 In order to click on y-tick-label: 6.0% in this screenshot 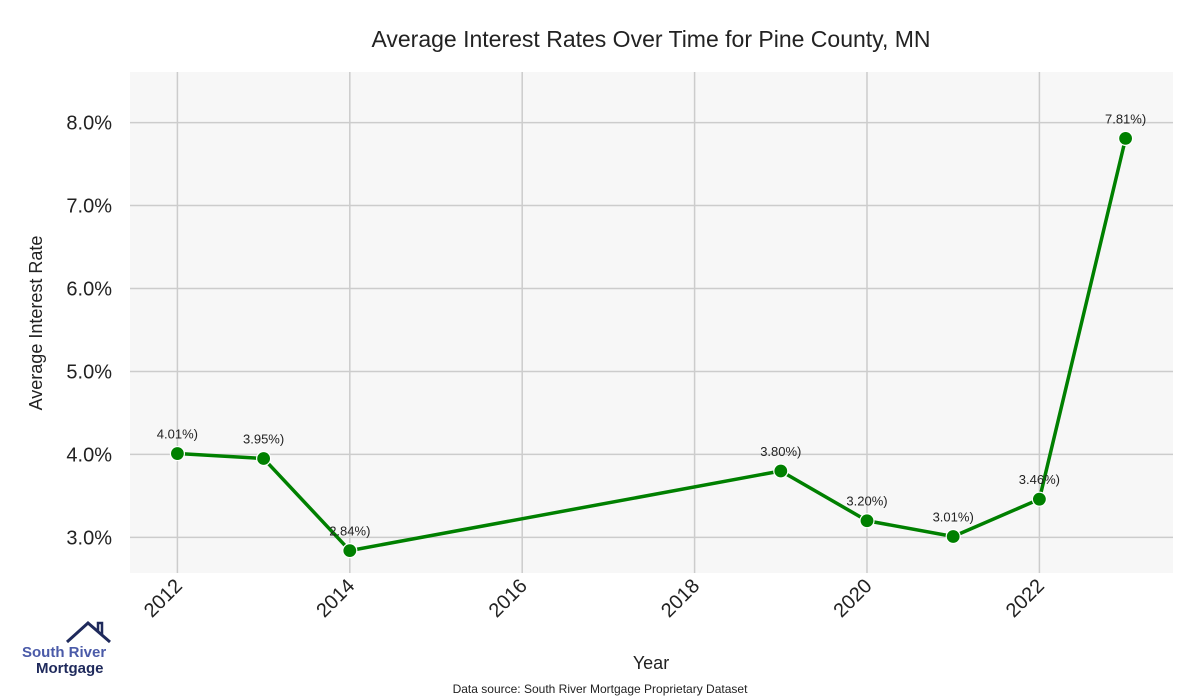, I will do `click(89, 289)`.